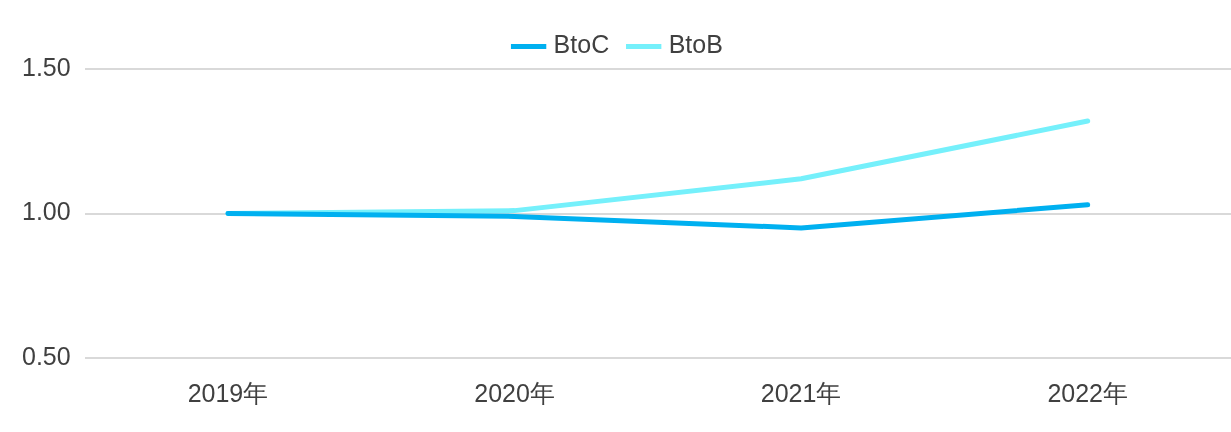 The width and height of the screenshot is (1231, 432). Describe the element at coordinates (801, 392) in the screenshot. I see `x-tick-label: 2021年` at that location.